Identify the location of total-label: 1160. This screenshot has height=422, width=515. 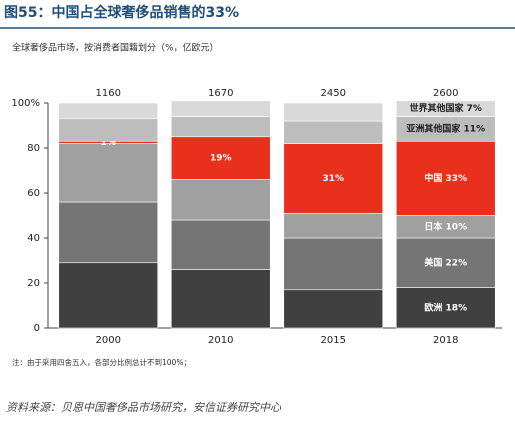
(108, 93).